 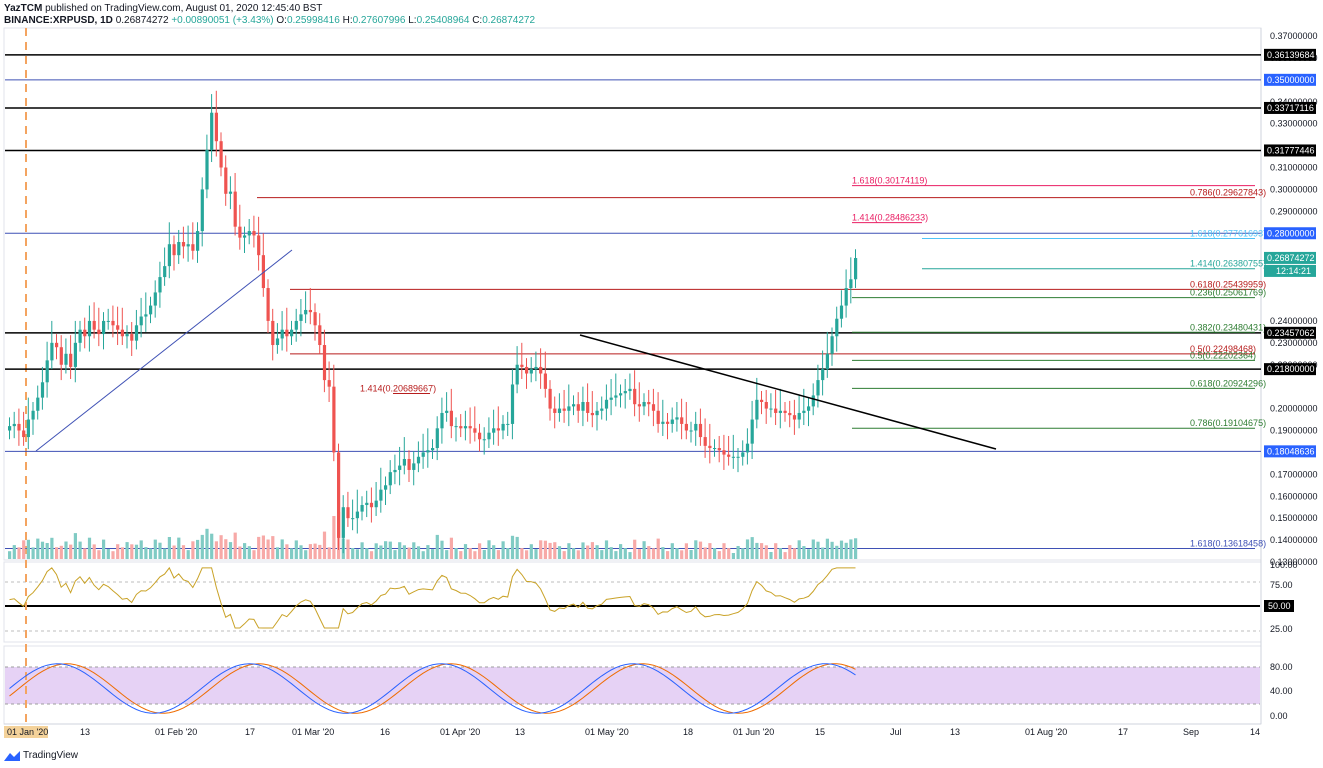 What do you see at coordinates (1290, 257) in the screenshot?
I see `last-price-badge` at bounding box center [1290, 257].